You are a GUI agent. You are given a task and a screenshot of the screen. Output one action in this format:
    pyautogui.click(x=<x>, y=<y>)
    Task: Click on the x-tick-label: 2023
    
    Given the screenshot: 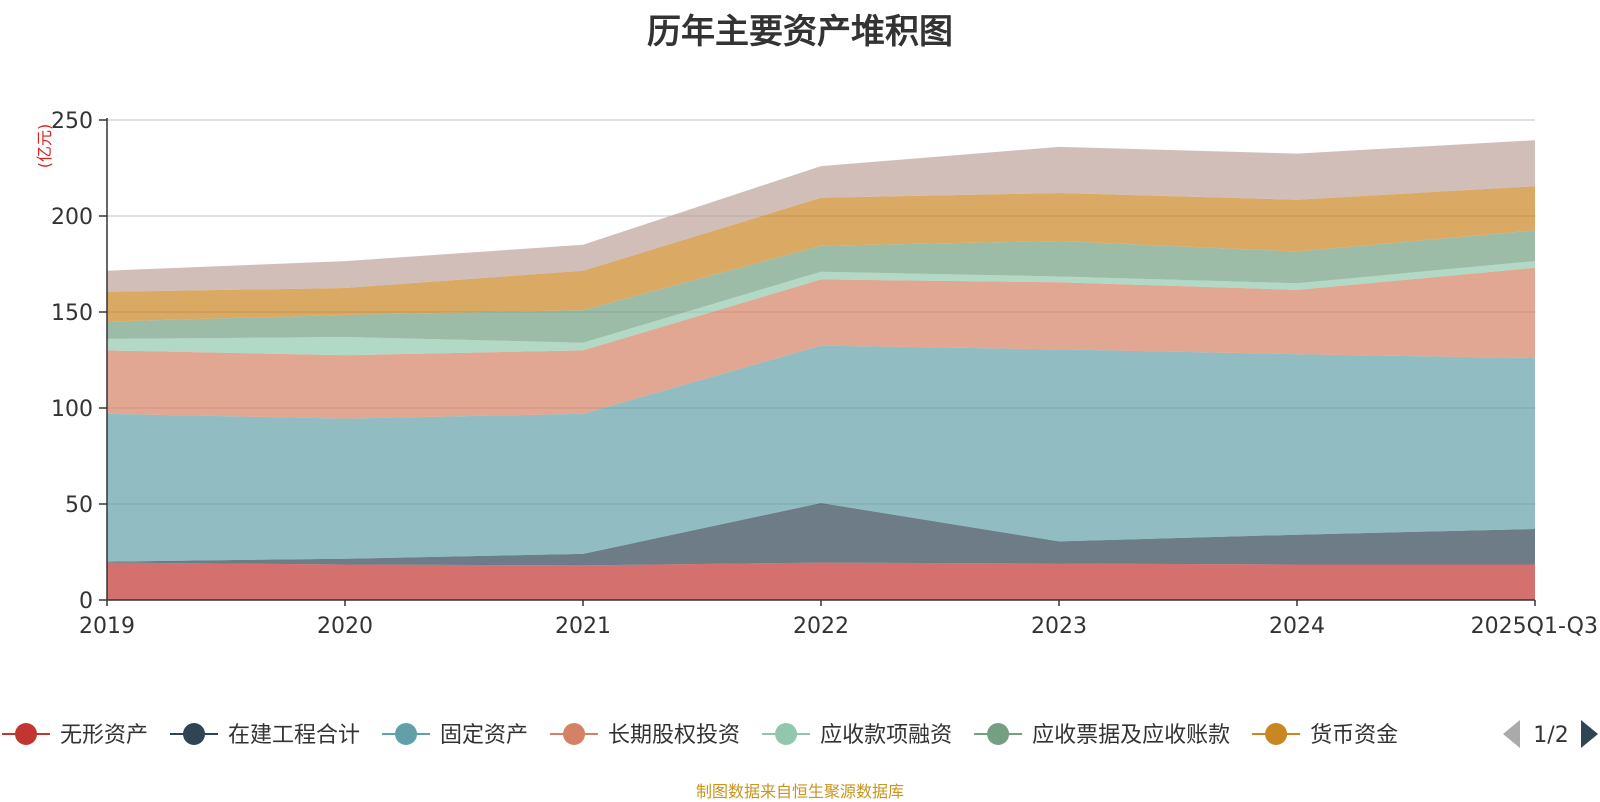 What is the action you would take?
    pyautogui.click(x=1059, y=626)
    